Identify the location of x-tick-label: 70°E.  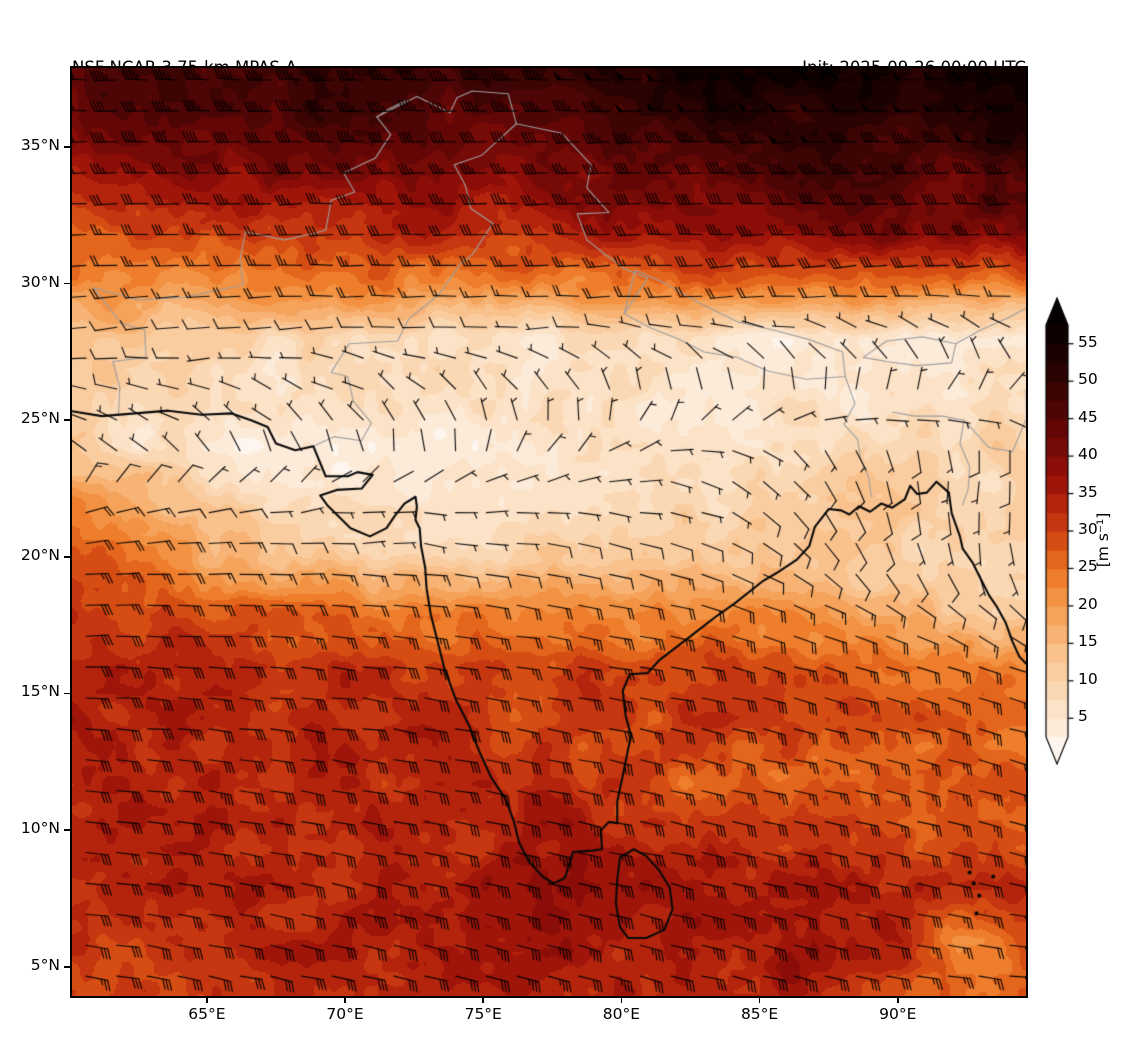
(345, 1014).